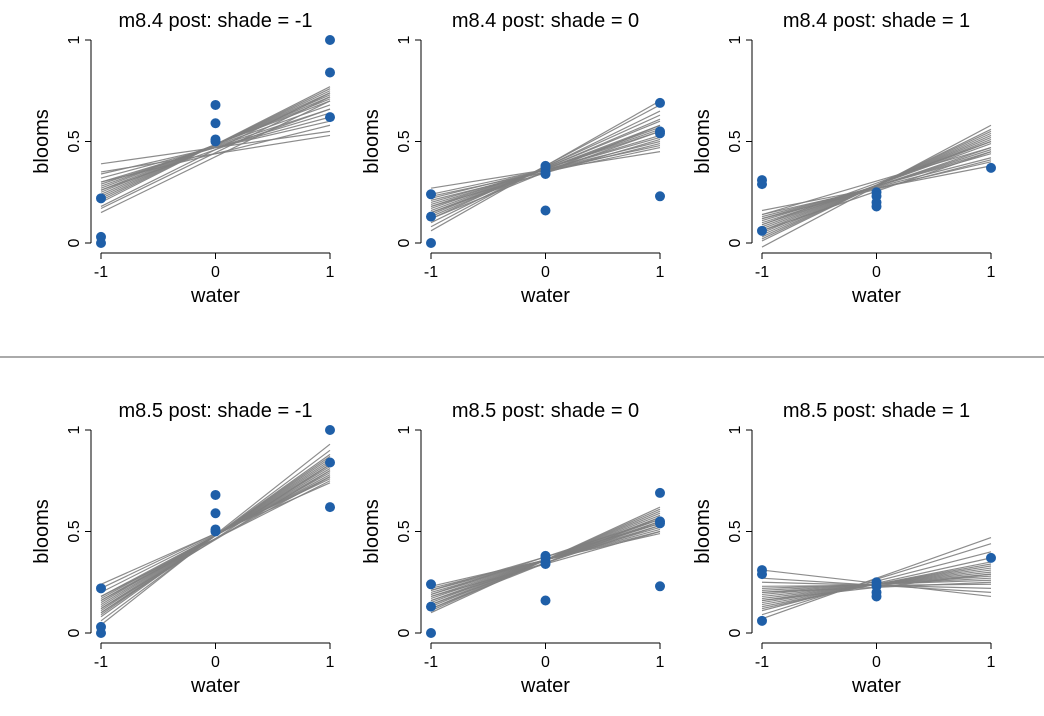 The image size is (1044, 716). I want to click on panel-title: m8.4 post: shade = -1, so click(215, 21).